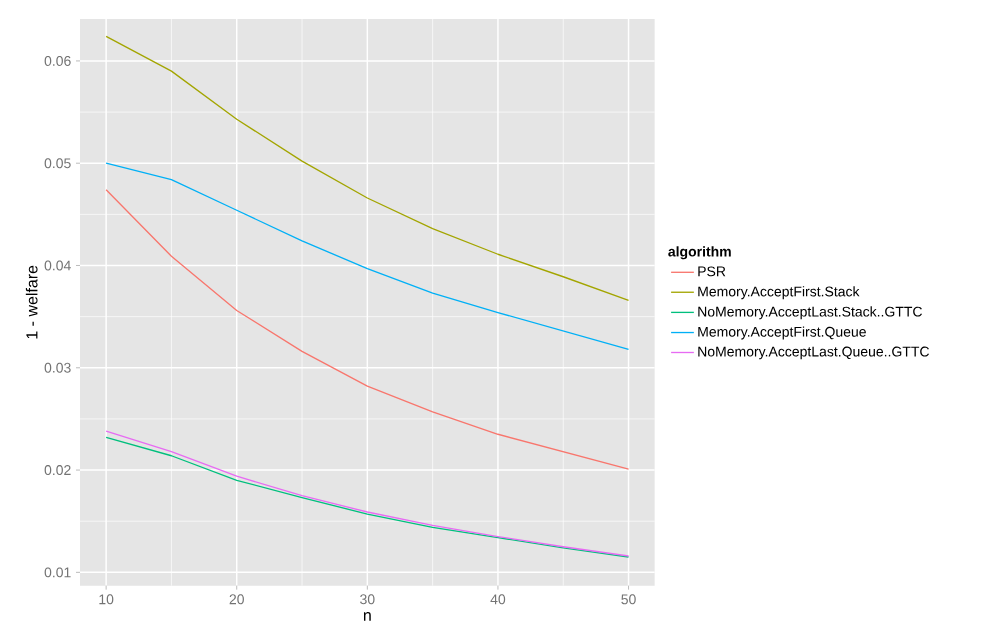 This screenshot has width=1003, height=635. What do you see at coordinates (810, 313) in the screenshot?
I see `legend-label: NoMemory.AcceptLast.Stack..GTTC` at bounding box center [810, 313].